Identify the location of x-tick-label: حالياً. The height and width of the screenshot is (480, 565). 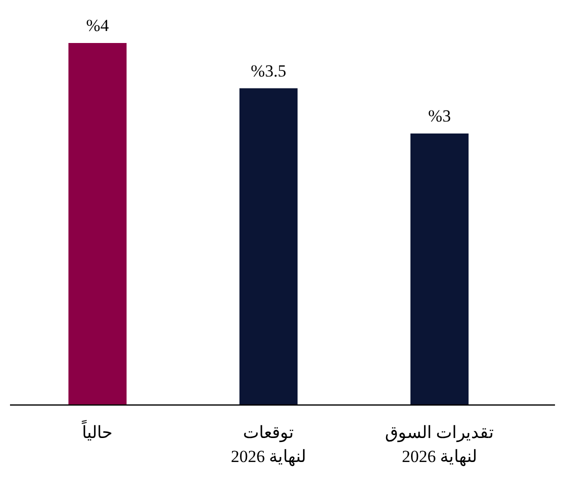
(97, 430).